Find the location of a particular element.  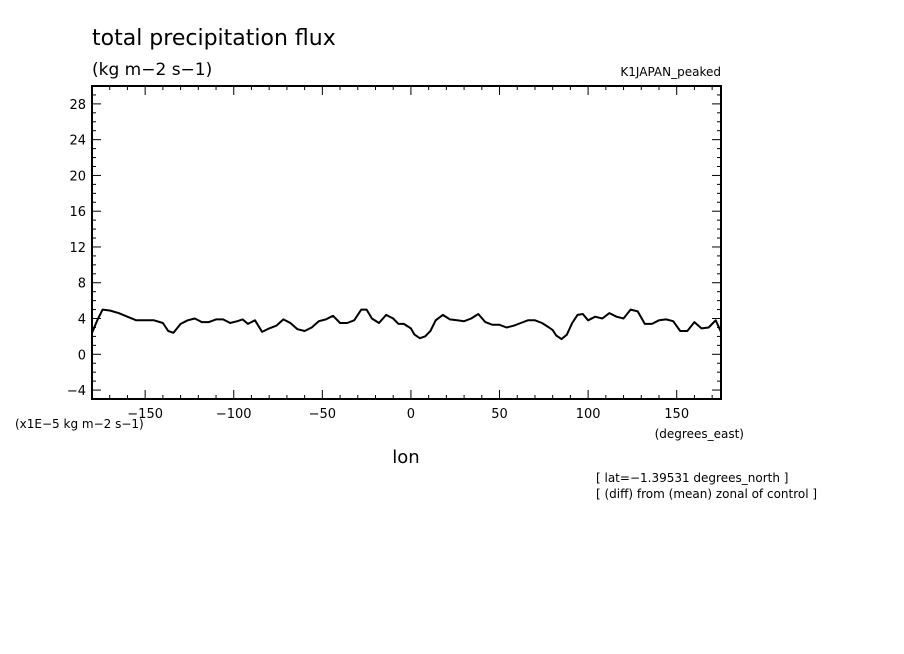

x-tick-label: −100 is located at coordinates (234, 414).